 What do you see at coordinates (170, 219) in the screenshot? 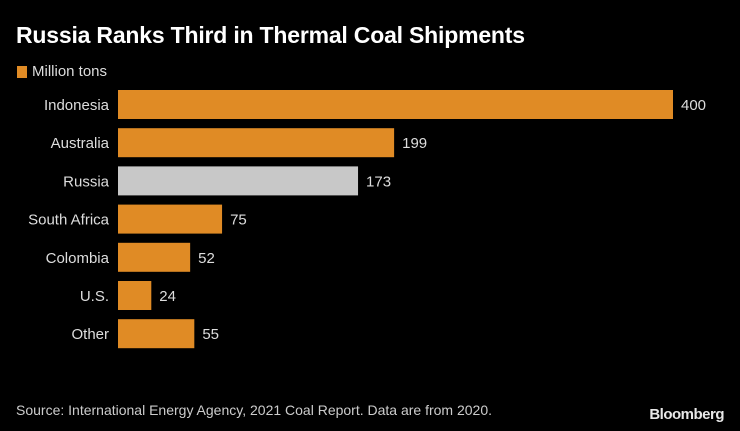
I see `bar-south-africa` at bounding box center [170, 219].